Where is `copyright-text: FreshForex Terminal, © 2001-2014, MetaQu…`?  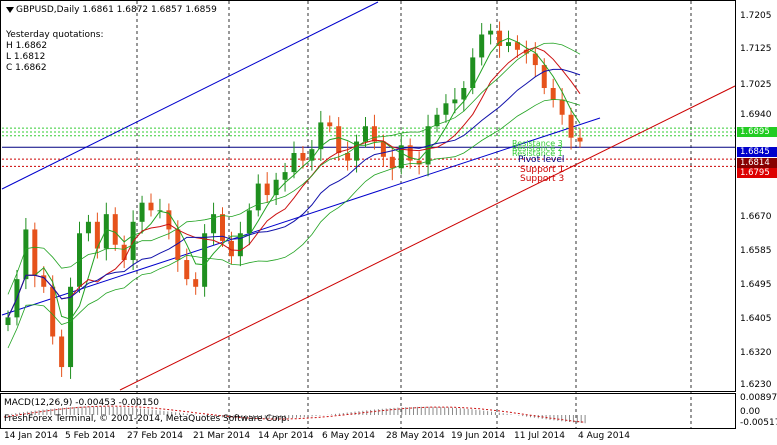
copyright-text: FreshForex Terminal, © 2001-2014, MetaQu… is located at coordinates (147, 419).